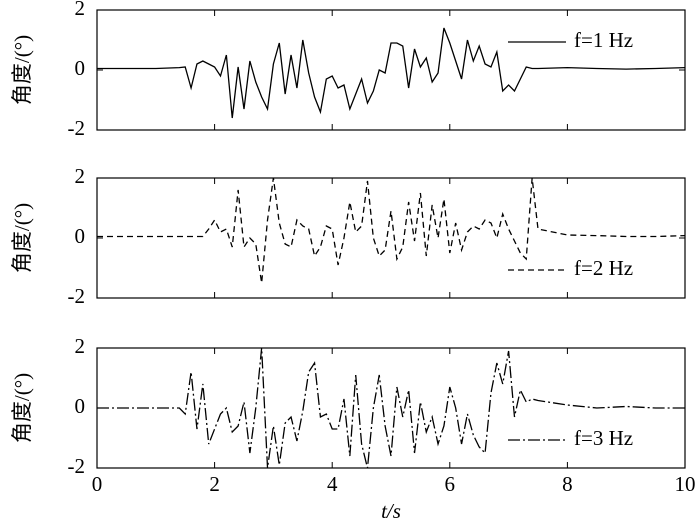 This screenshot has width=700, height=528. What do you see at coordinates (332, 484) in the screenshot?
I see `x-tick-label: 4` at bounding box center [332, 484].